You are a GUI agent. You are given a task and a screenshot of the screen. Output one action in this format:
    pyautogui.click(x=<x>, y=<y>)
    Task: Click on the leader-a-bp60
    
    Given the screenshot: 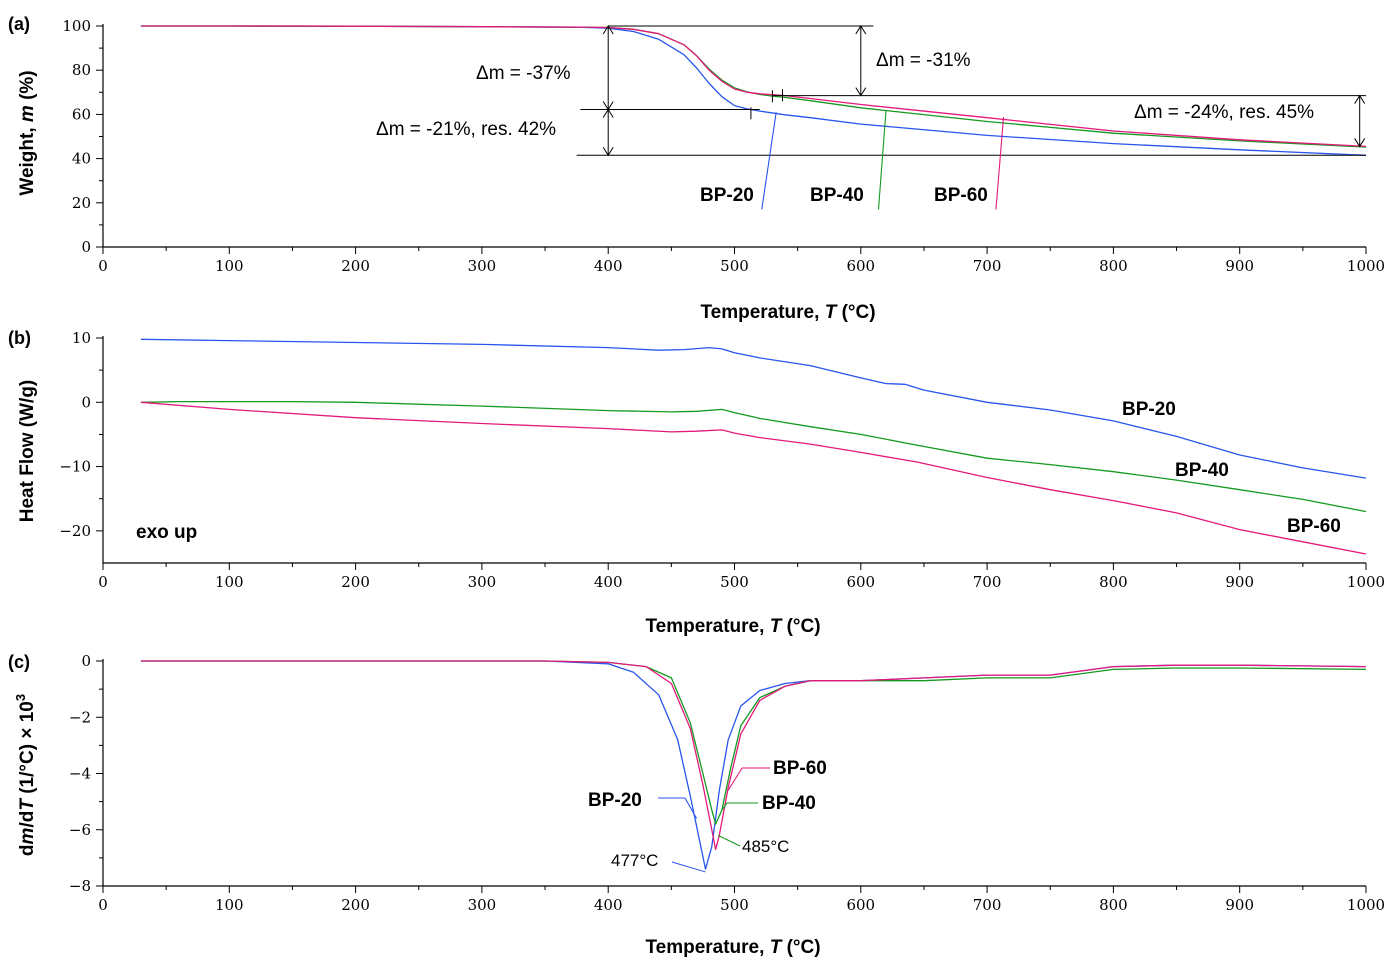 What is the action you would take?
    pyautogui.click(x=1000, y=163)
    